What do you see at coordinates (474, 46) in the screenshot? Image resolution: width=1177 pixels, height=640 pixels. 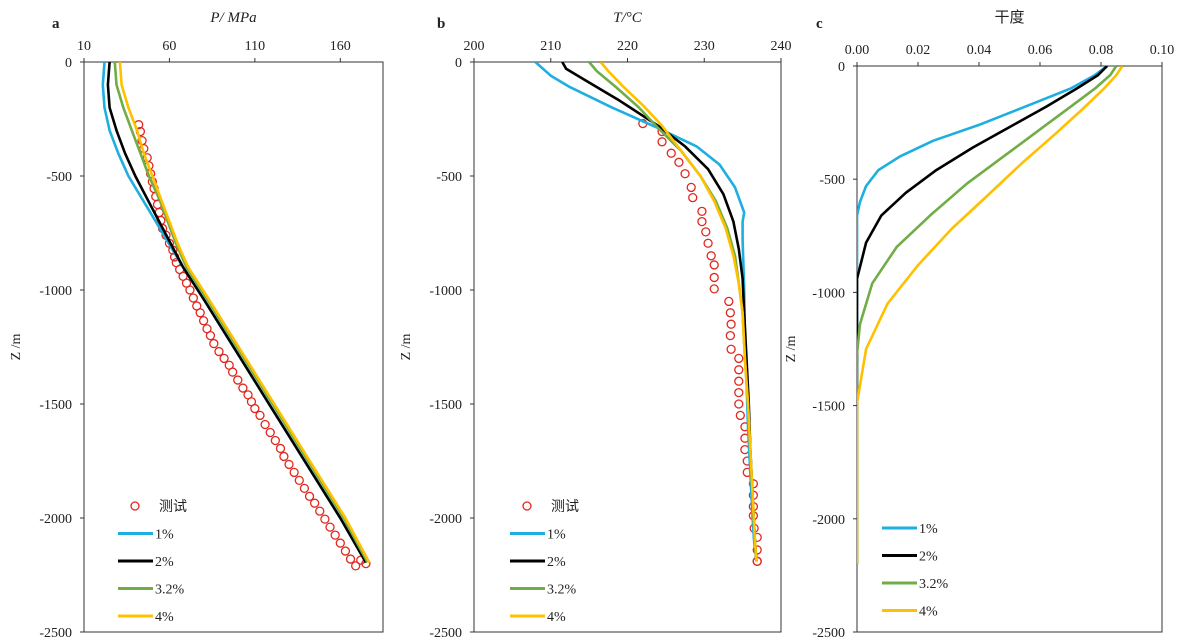 I see `x-tick-label: 200` at bounding box center [474, 46].